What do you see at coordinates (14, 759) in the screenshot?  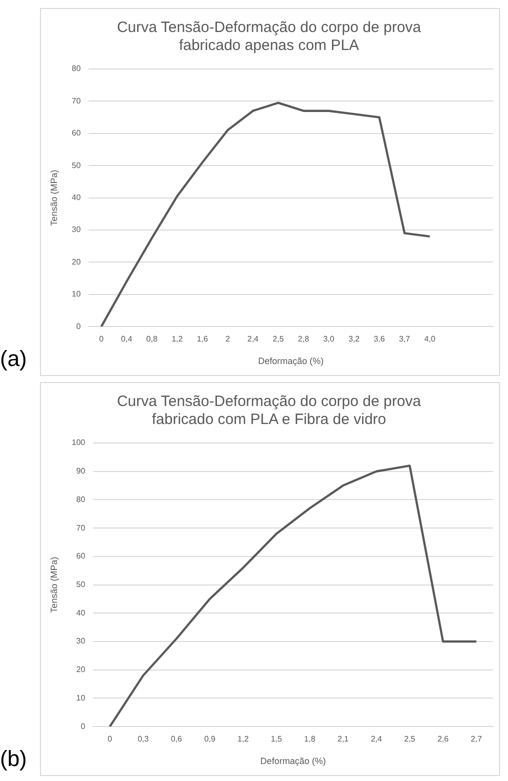 I see `text: (b)` at bounding box center [14, 759].